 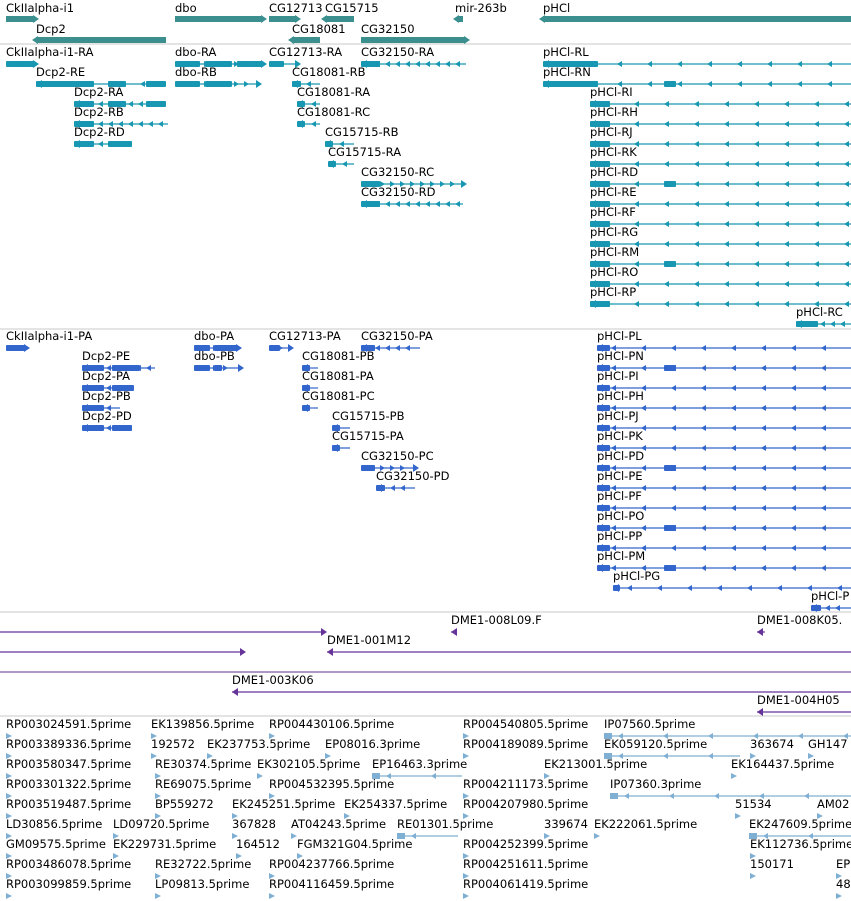 What do you see at coordinates (258, 748) in the screenshot?
I see `est-feature: EK237753.5prime` at bounding box center [258, 748].